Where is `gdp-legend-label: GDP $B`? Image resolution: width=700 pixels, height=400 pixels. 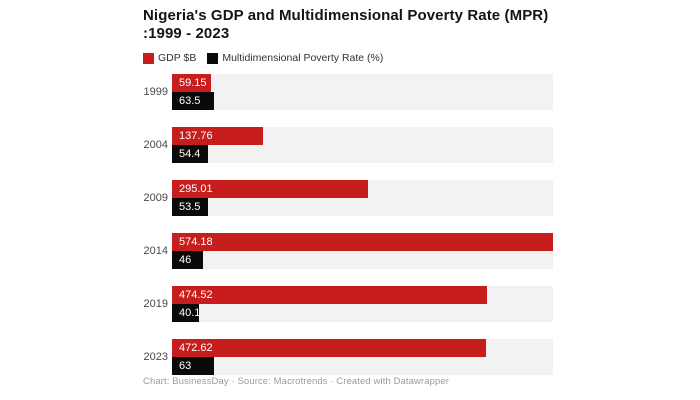 gdp-legend-label: GDP $B is located at coordinates (177, 58).